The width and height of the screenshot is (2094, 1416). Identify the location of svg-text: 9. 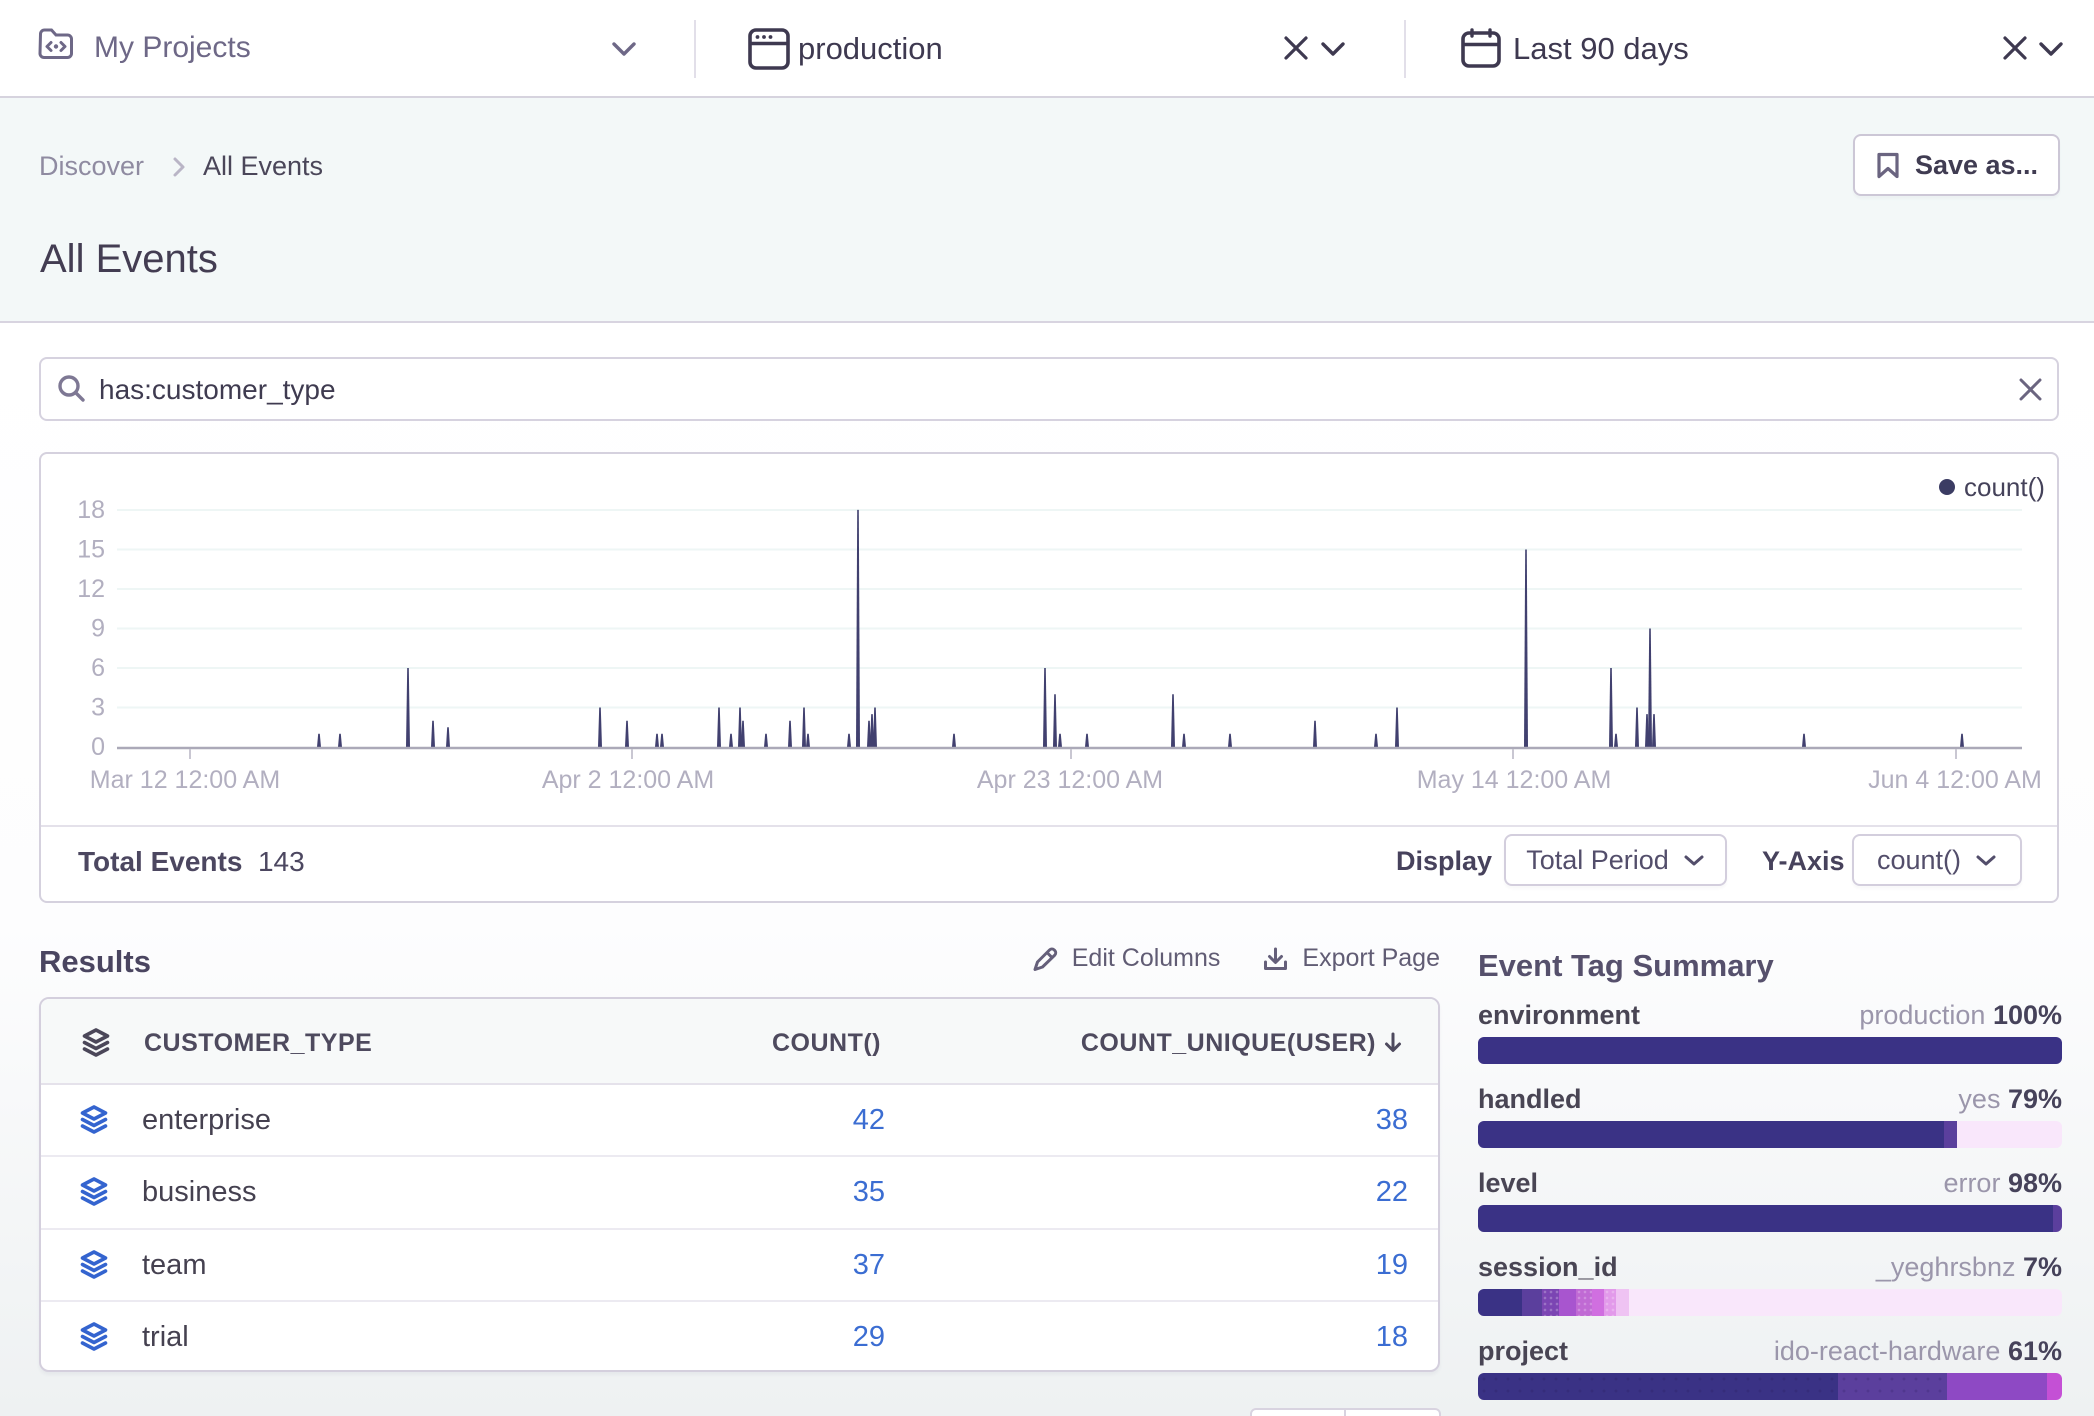
(98, 629).